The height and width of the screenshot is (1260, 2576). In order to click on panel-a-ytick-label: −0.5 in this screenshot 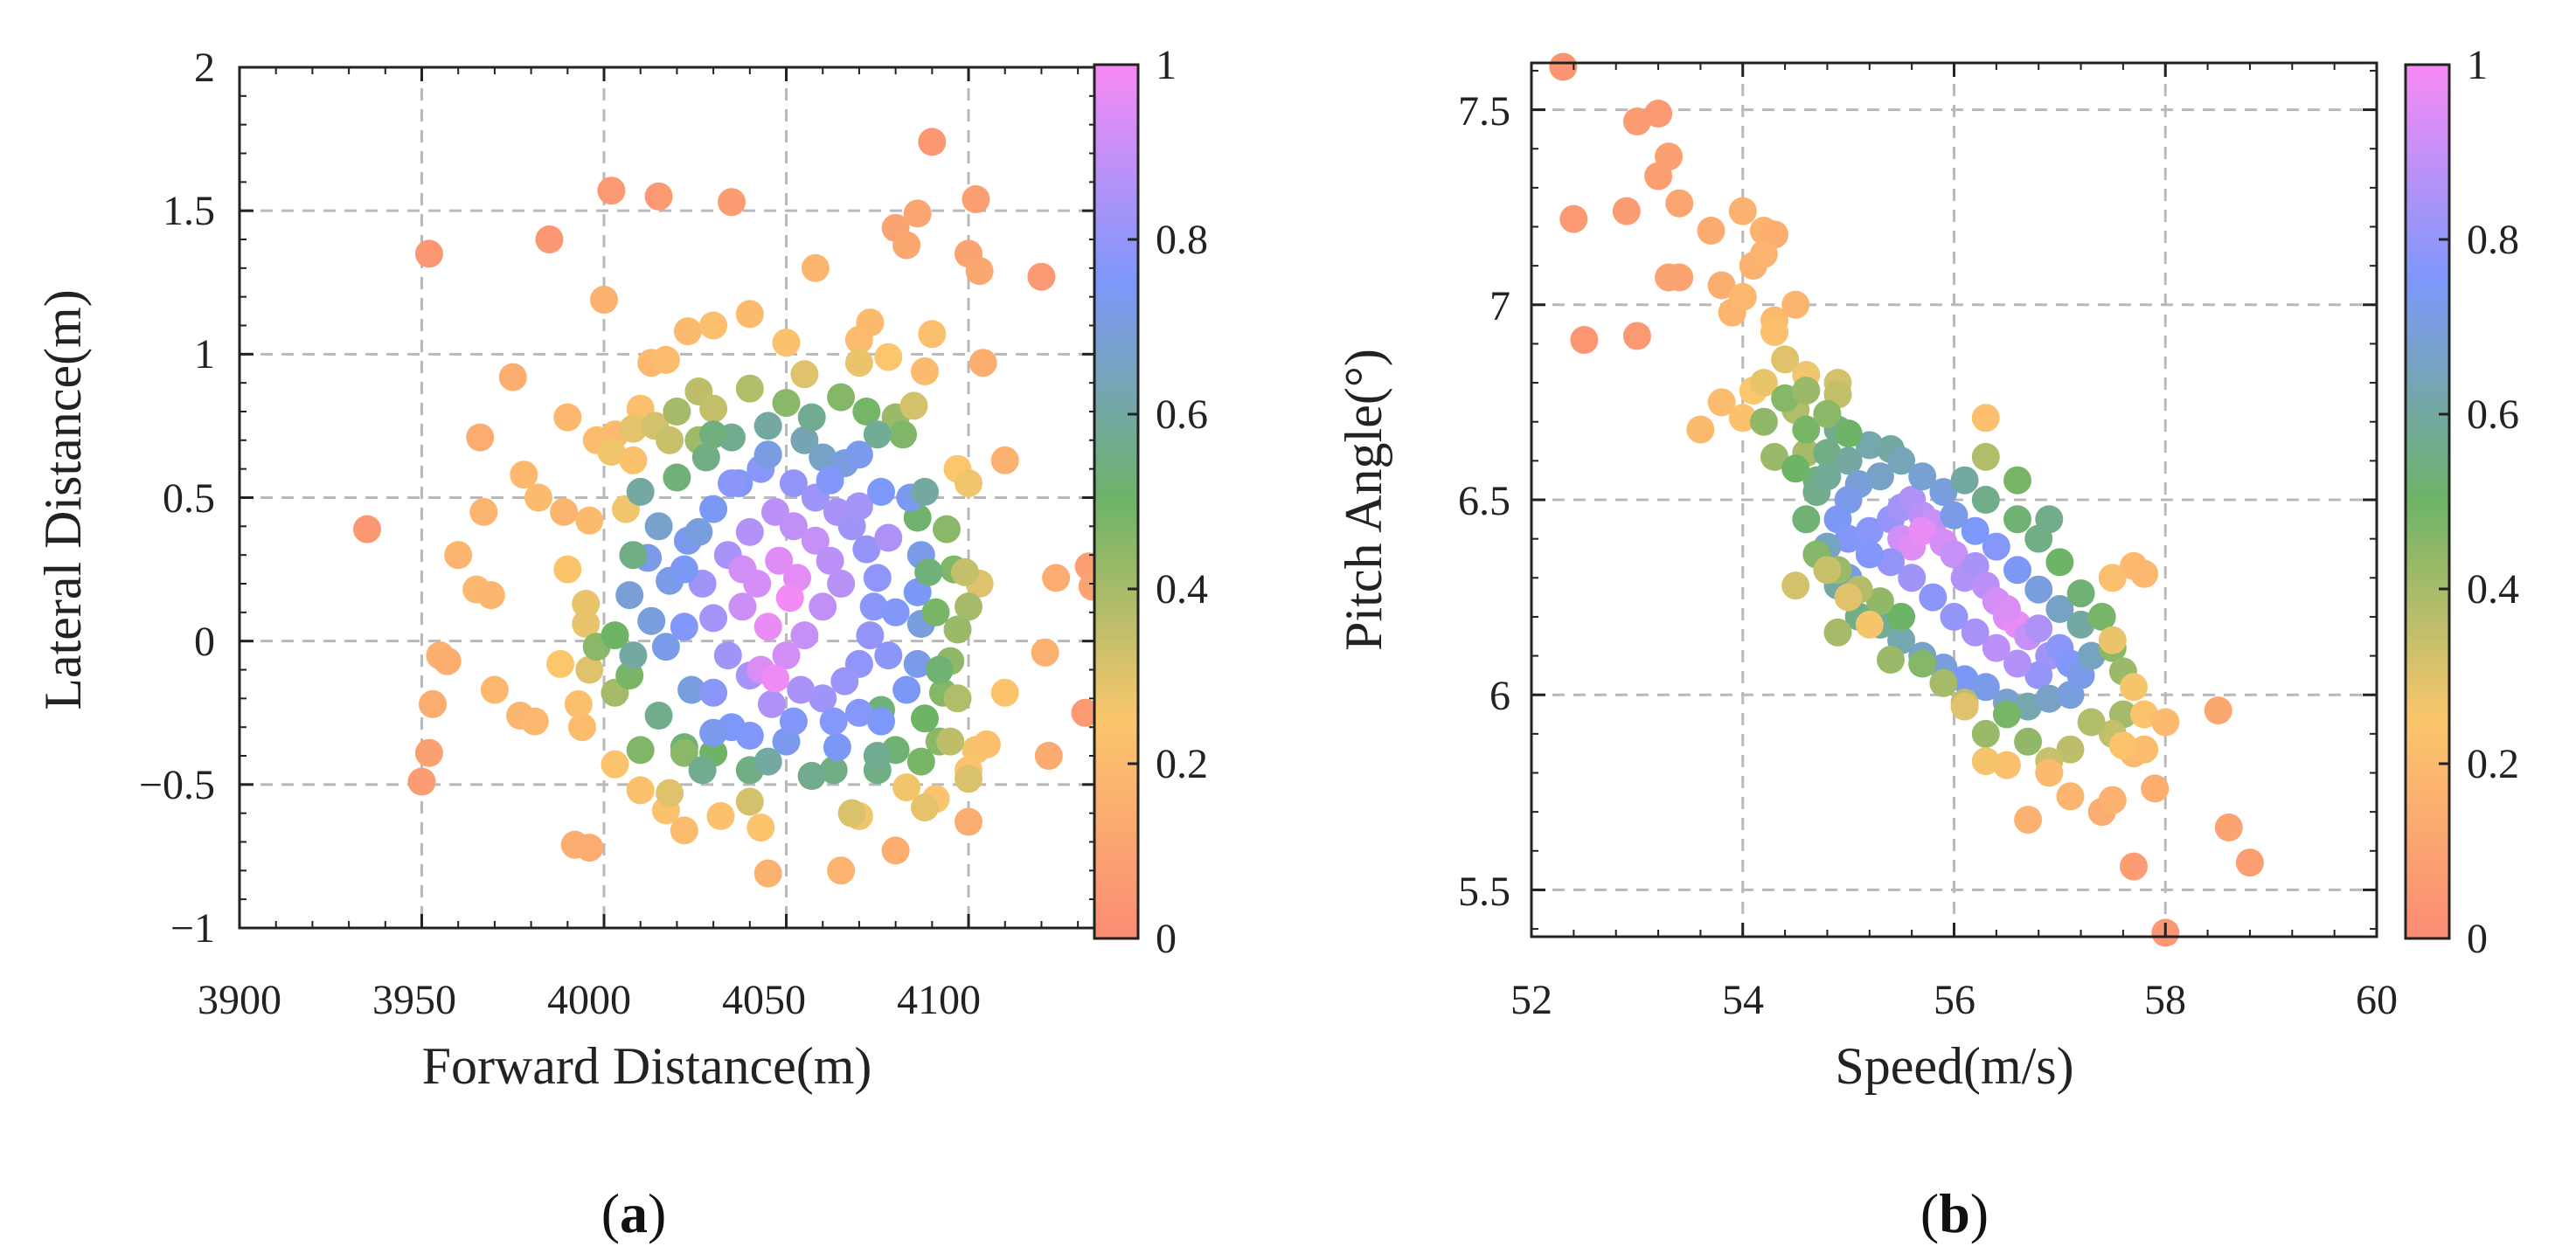, I will do `click(177, 785)`.